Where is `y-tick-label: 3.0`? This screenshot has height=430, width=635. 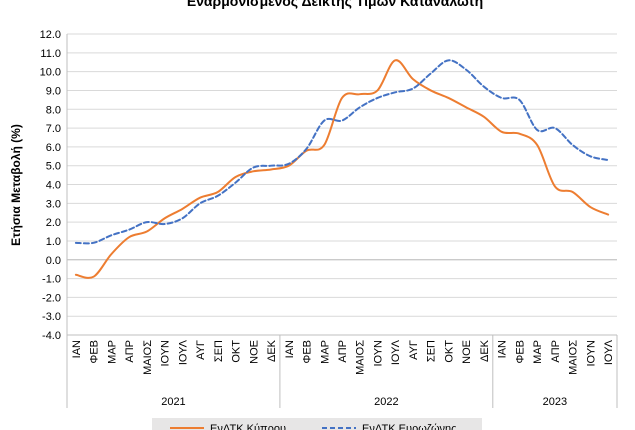 y-tick-label: 3.0 is located at coordinates (53, 204).